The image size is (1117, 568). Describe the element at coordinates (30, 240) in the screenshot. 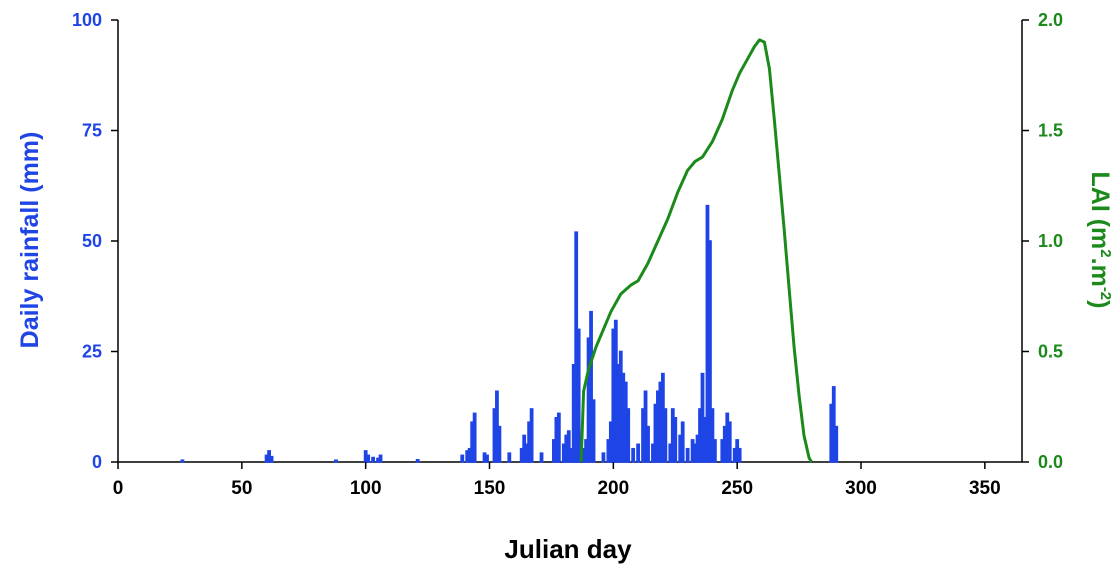

I see `y-axis-title: Daily rainfall (mm)` at that location.